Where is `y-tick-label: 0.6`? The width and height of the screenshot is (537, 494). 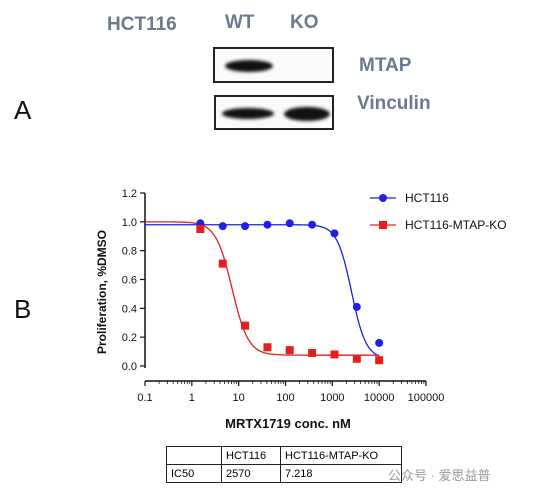
y-tick-label: 0.6 is located at coordinates (129, 281).